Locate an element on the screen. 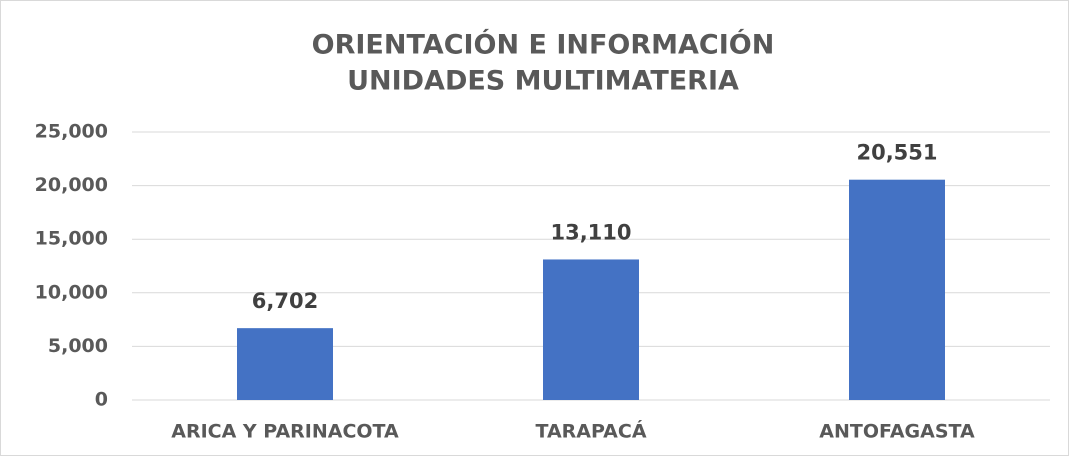 This screenshot has height=456, width=1069. y-tick-label: 15,000 is located at coordinates (71, 239).